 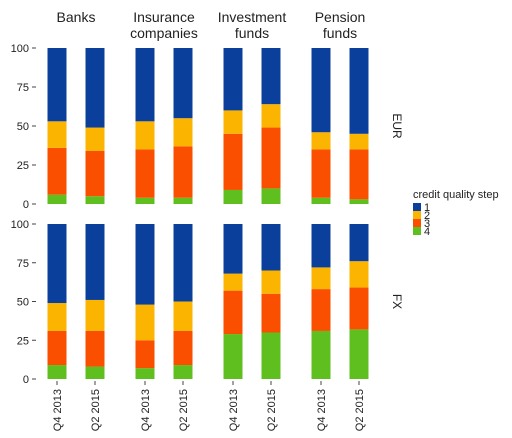 I want to click on legend-label: 1, so click(x=427, y=208).